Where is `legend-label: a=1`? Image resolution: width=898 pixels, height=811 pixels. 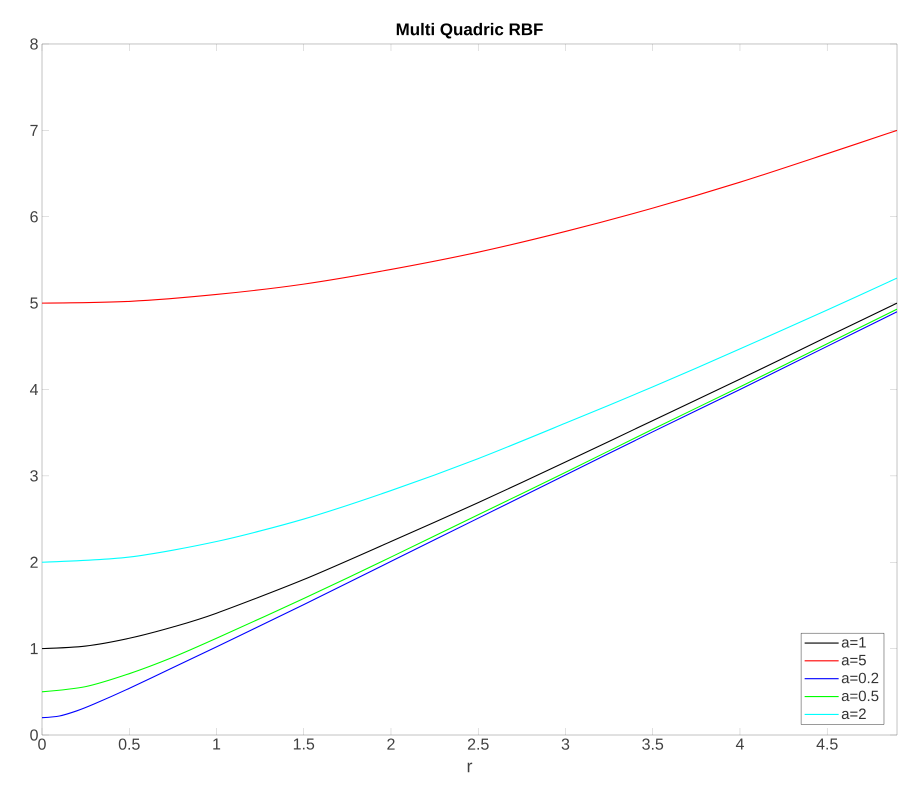
legend-label: a=1 is located at coordinates (854, 642).